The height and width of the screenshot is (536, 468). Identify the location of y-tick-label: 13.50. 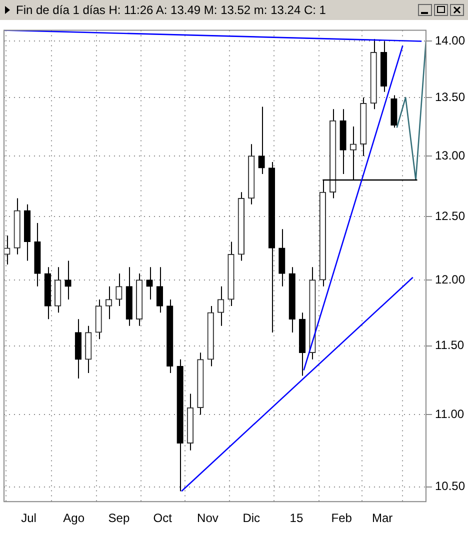
(450, 97).